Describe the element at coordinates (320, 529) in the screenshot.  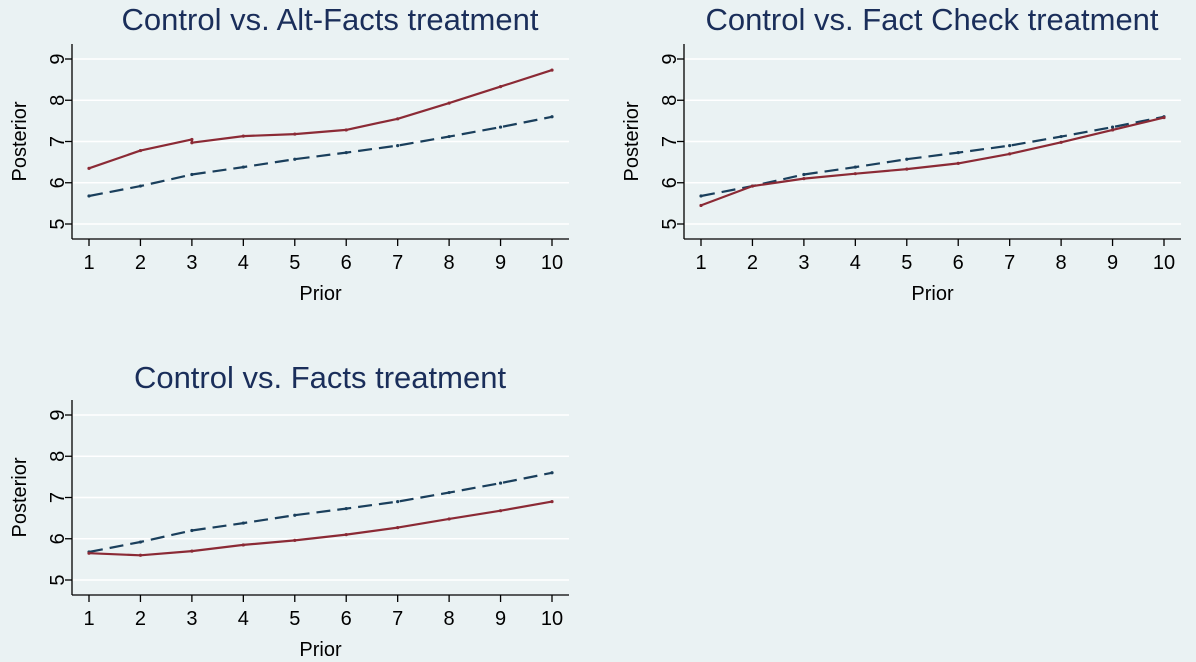
I see `treatment-series-line` at that location.